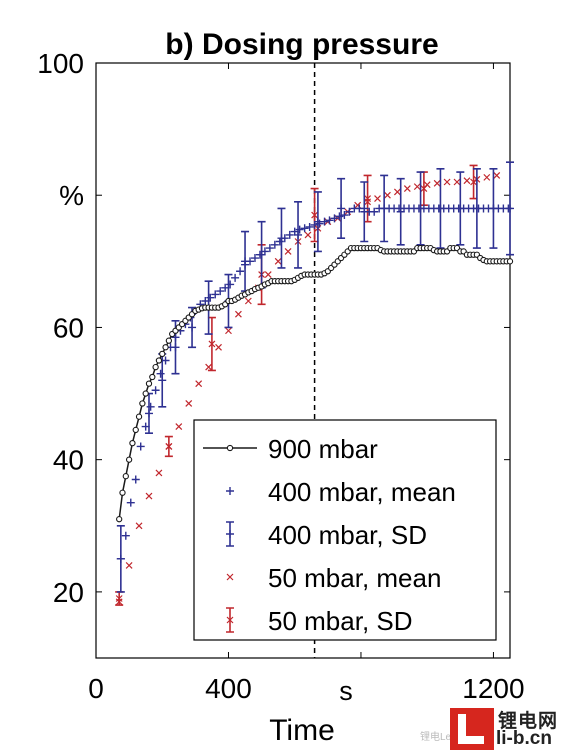  I want to click on y-tick-label: 100, so click(60, 63).